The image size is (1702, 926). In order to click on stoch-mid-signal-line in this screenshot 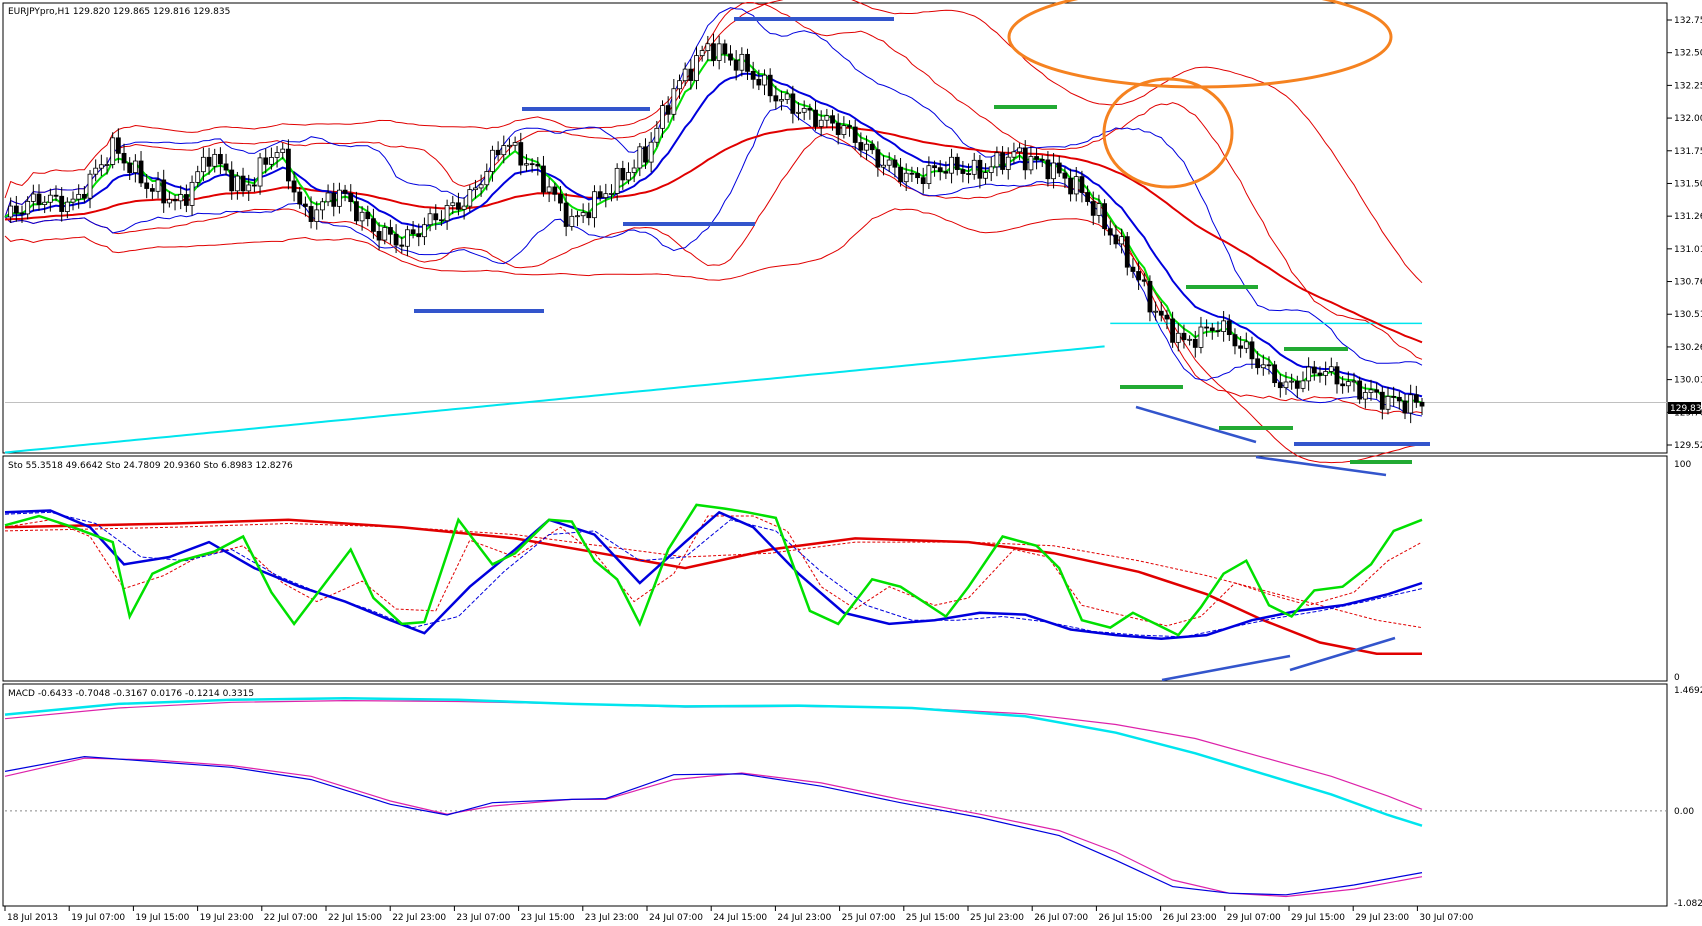, I will do `click(713, 574)`.